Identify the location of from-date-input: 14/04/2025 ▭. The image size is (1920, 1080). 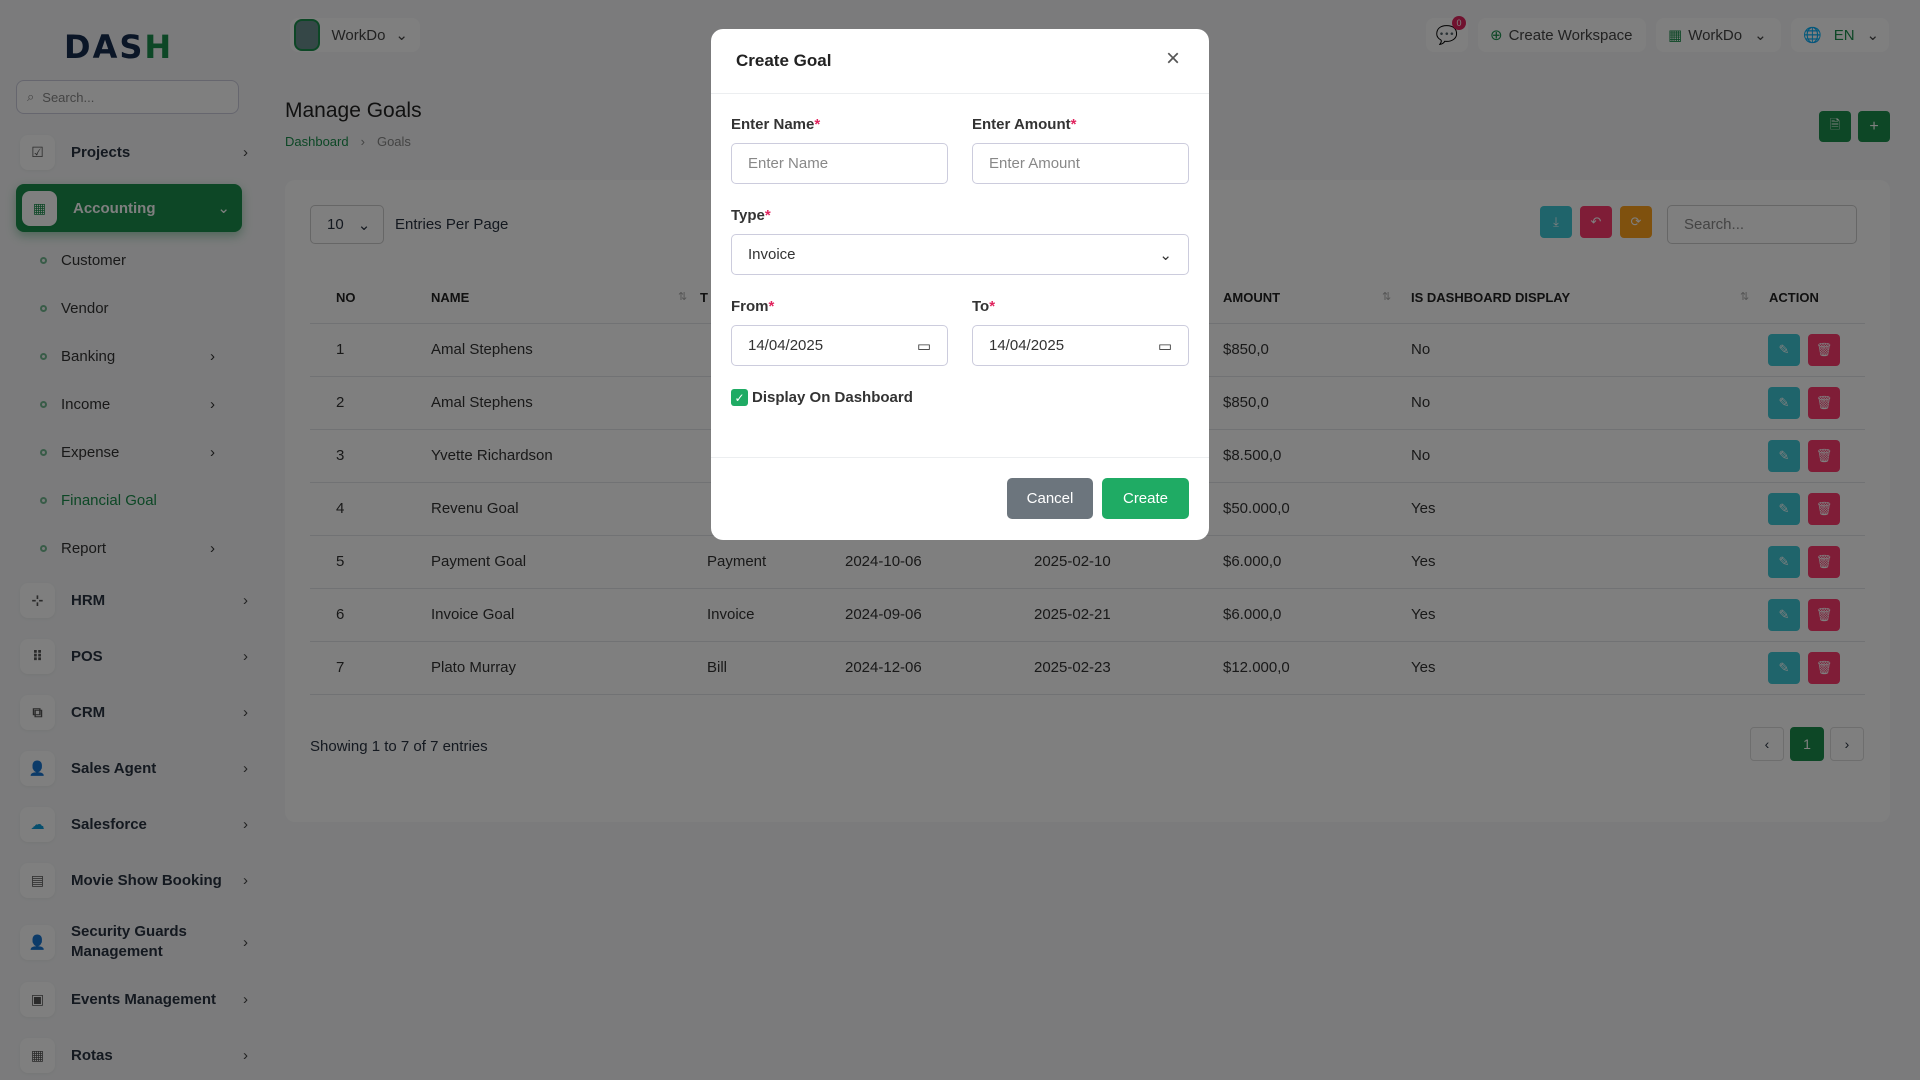
(839, 345).